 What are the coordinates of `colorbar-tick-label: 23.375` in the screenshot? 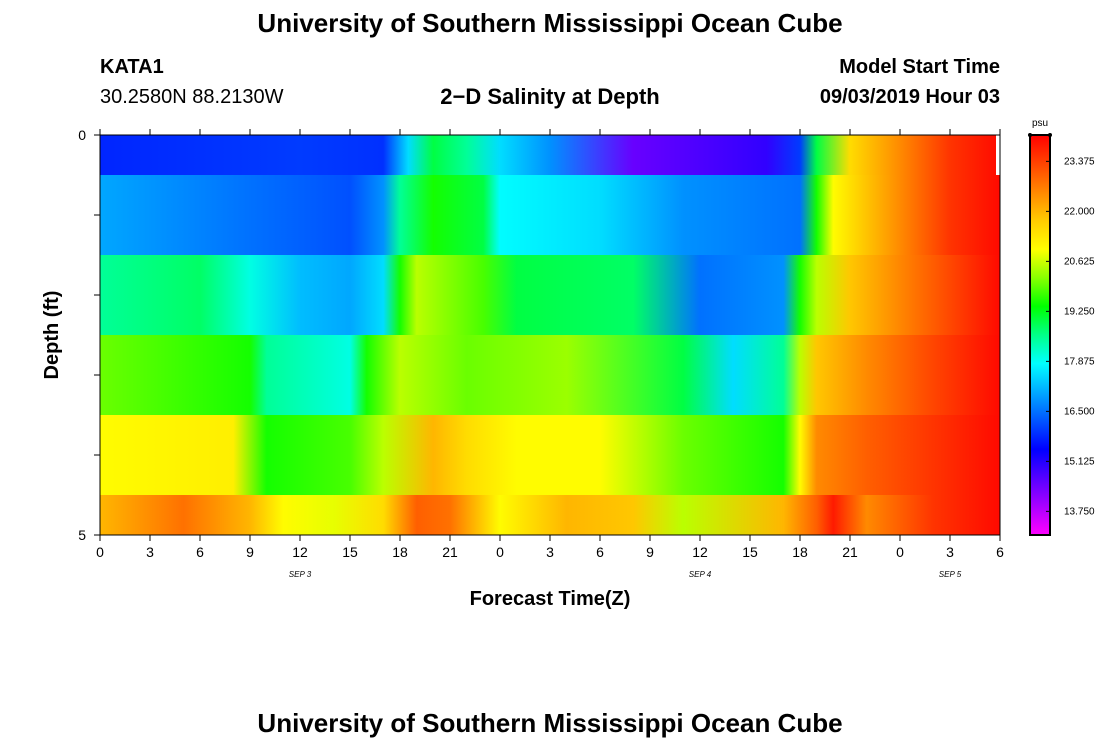 It's located at (1079, 161).